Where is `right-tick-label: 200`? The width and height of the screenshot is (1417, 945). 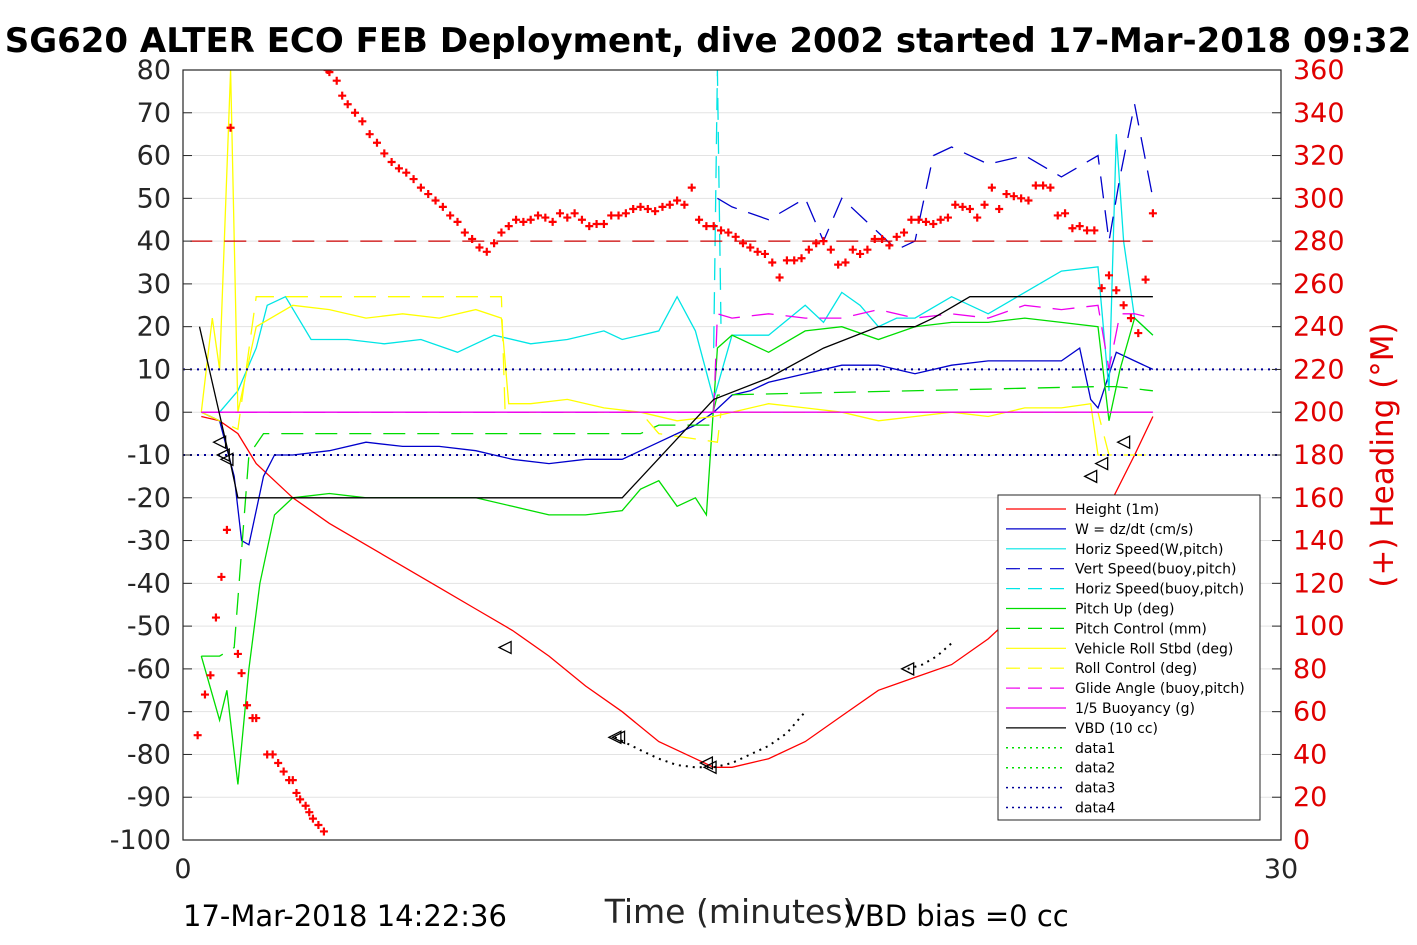
right-tick-label: 200 is located at coordinates (1319, 412).